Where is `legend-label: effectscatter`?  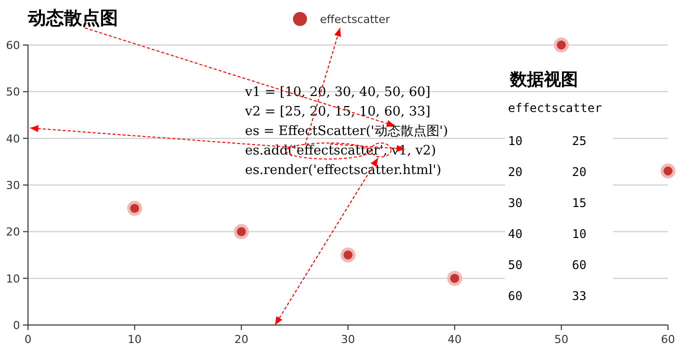 legend-label: effectscatter is located at coordinates (355, 19).